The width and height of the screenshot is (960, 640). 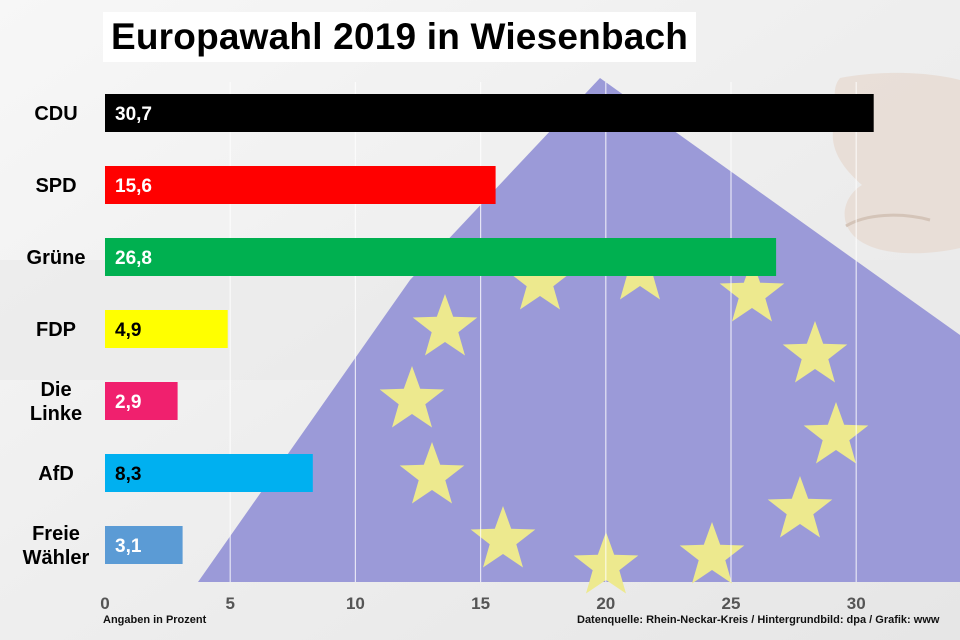 I want to click on value-label-7: 3,1, so click(x=128, y=546).